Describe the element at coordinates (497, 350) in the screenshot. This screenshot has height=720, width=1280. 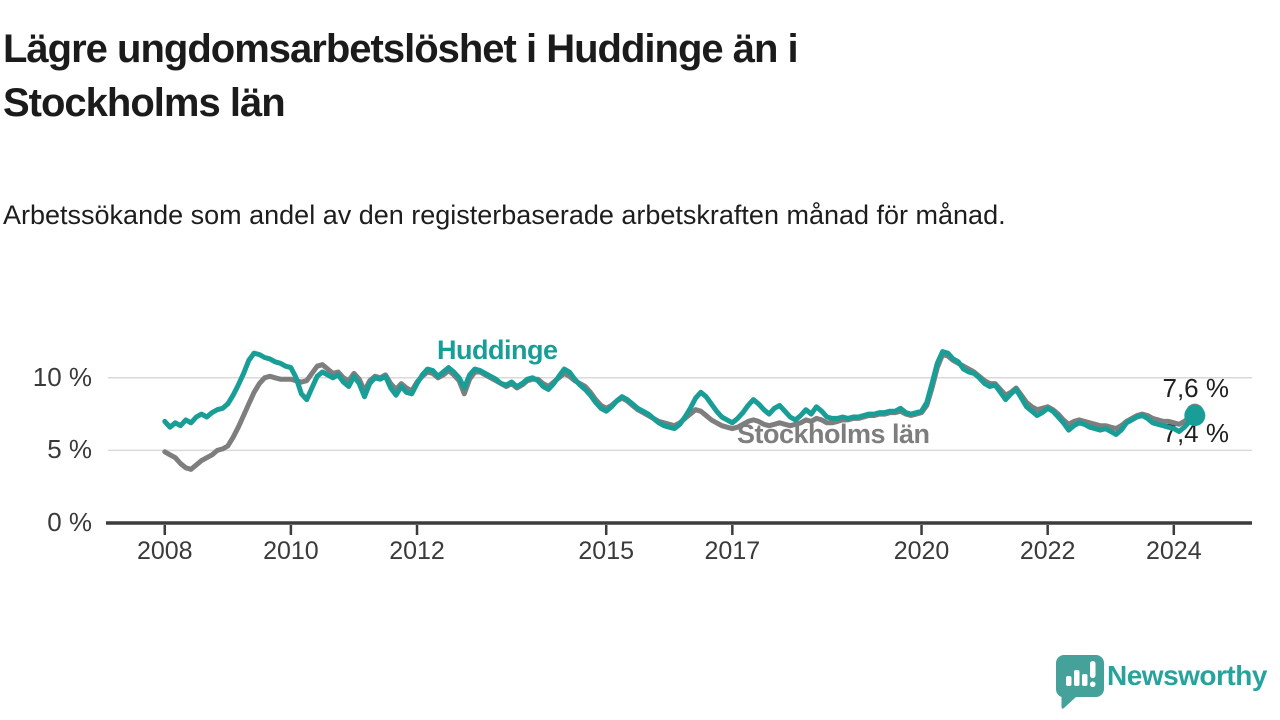
I see `series-label-huddinge: Huddinge` at that location.